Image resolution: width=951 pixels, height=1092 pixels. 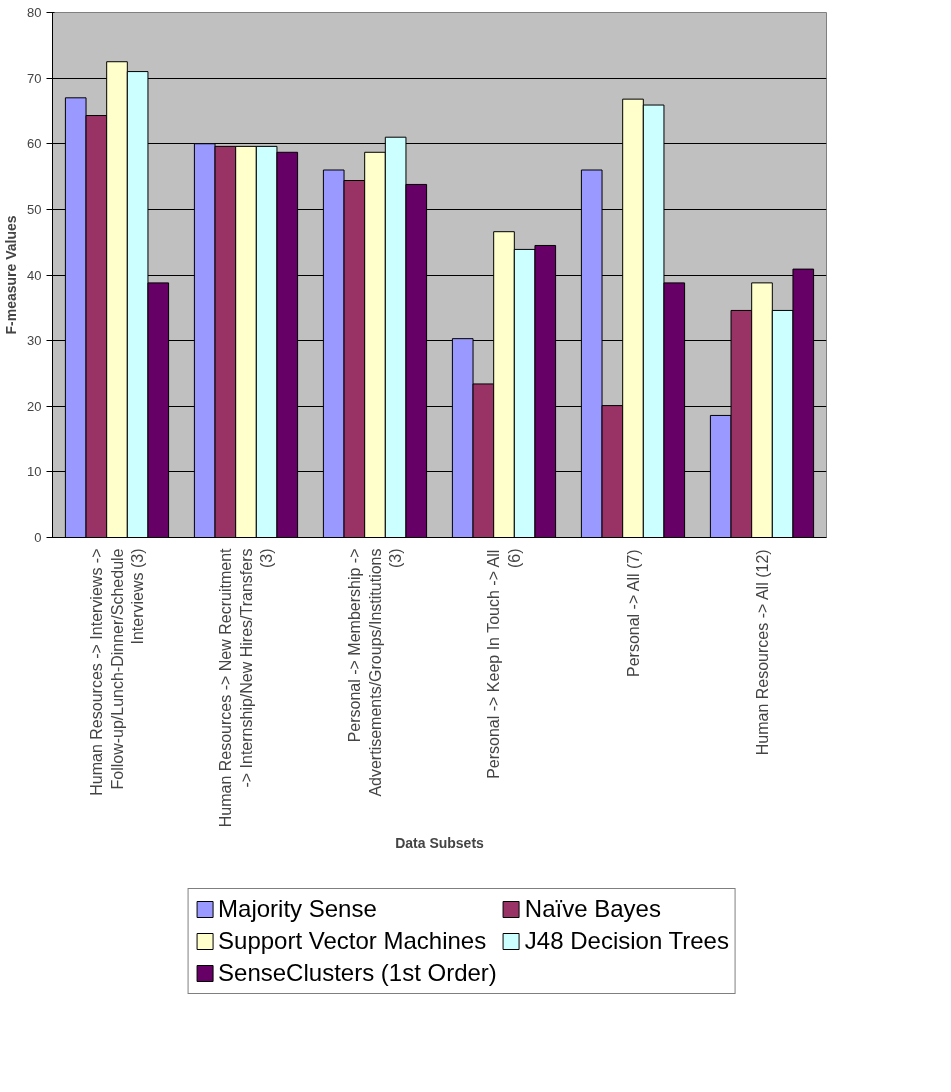 What do you see at coordinates (297, 909) in the screenshot?
I see `legend-label: Majority Sense` at bounding box center [297, 909].